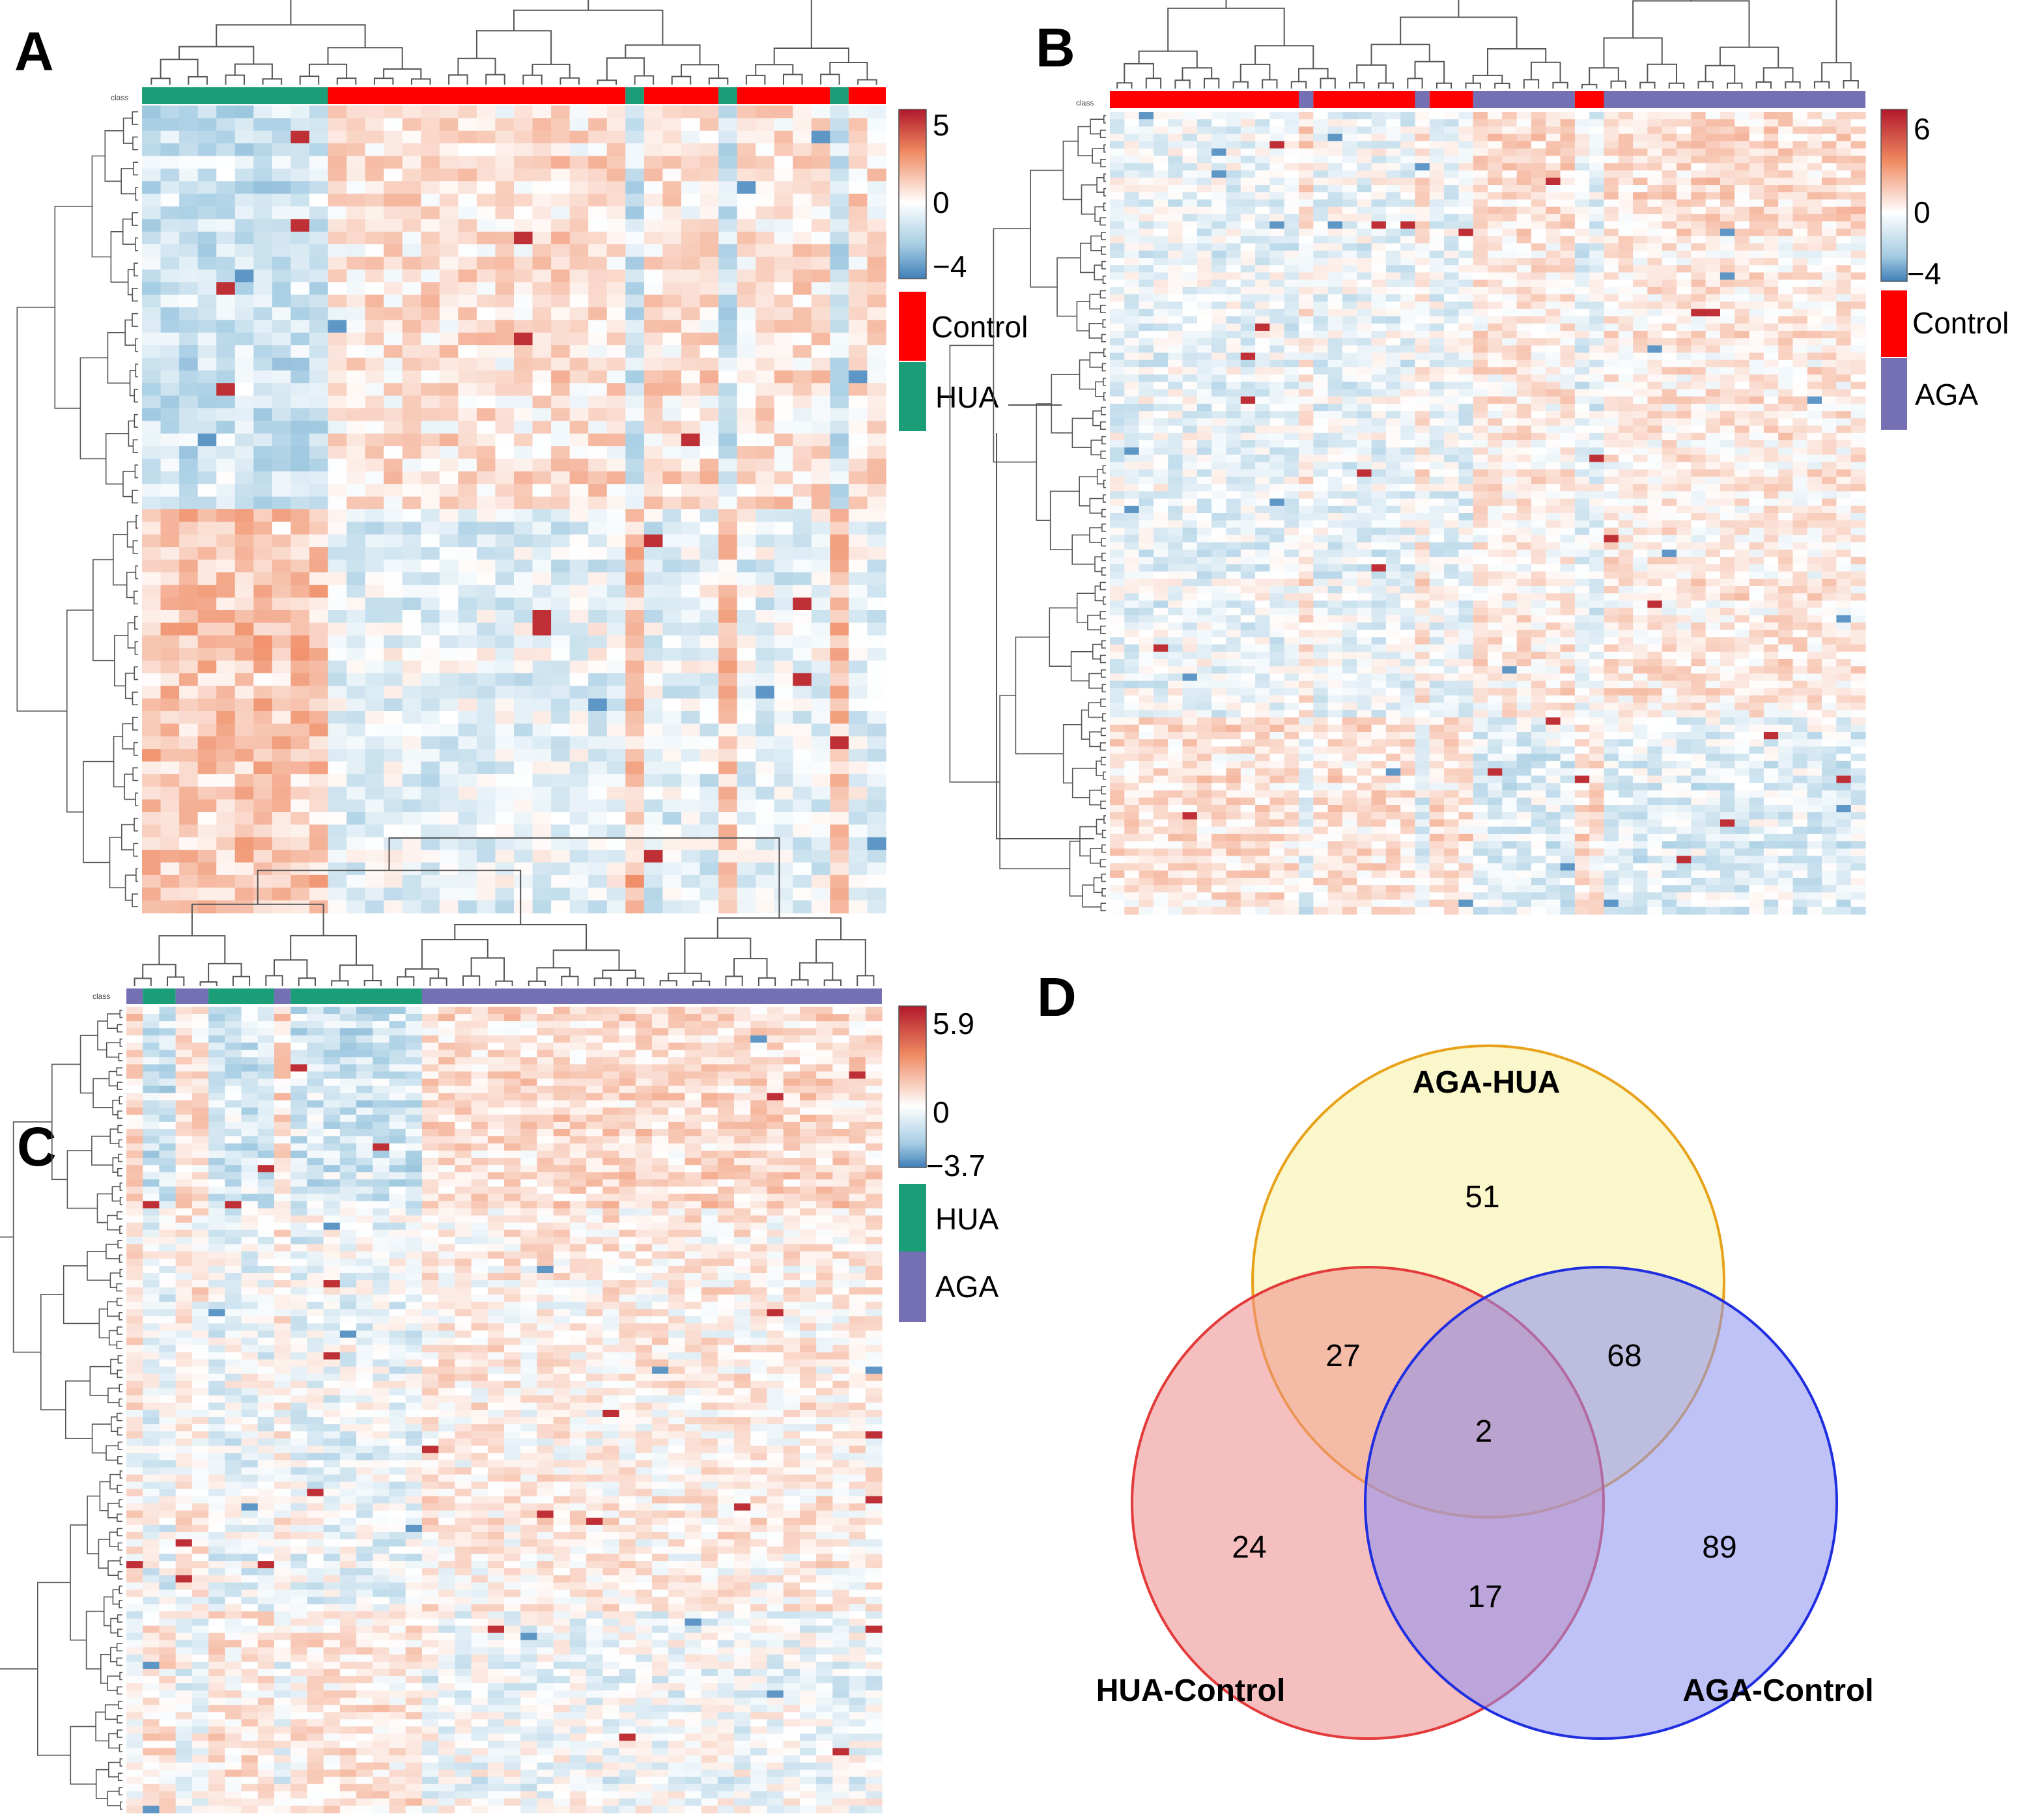  I want to click on class-tag-a: class, so click(119, 98).